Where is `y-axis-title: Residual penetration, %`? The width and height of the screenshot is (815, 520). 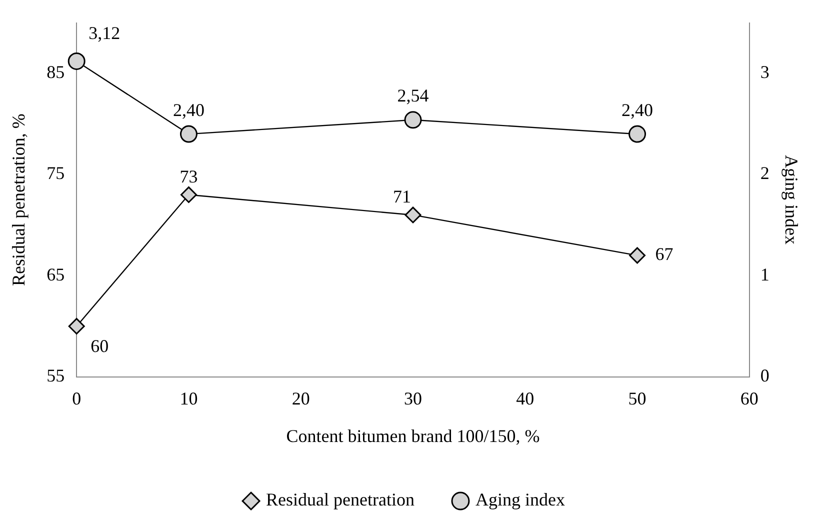 y-axis-title: Residual penetration, % is located at coordinates (18, 200).